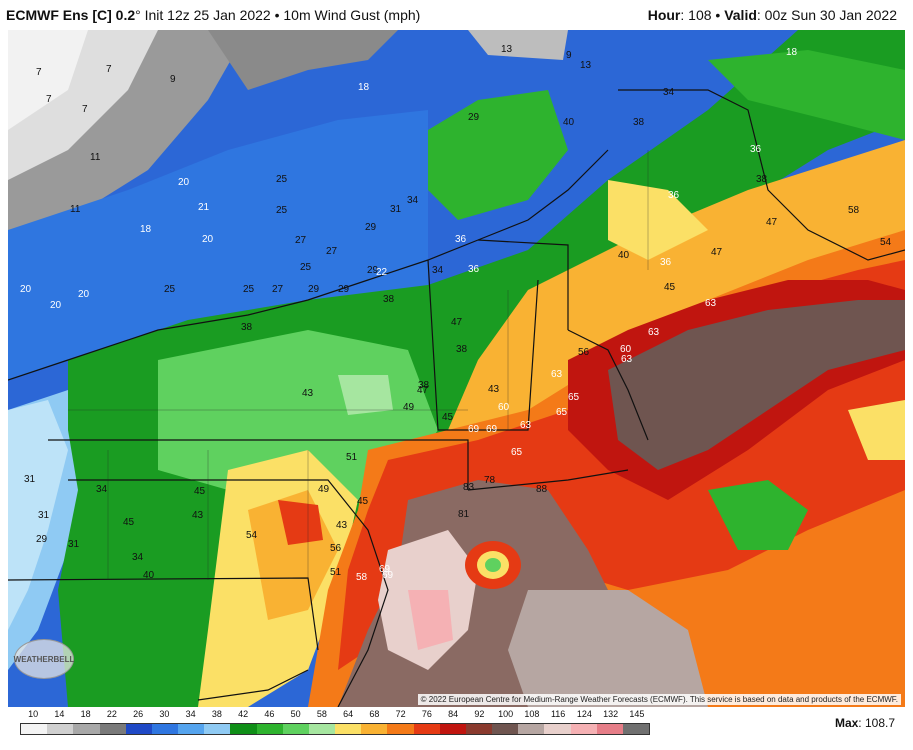 Image resolution: width=913 pixels, height=750 pixels. I want to click on legend-tick: 30, so click(164, 714).